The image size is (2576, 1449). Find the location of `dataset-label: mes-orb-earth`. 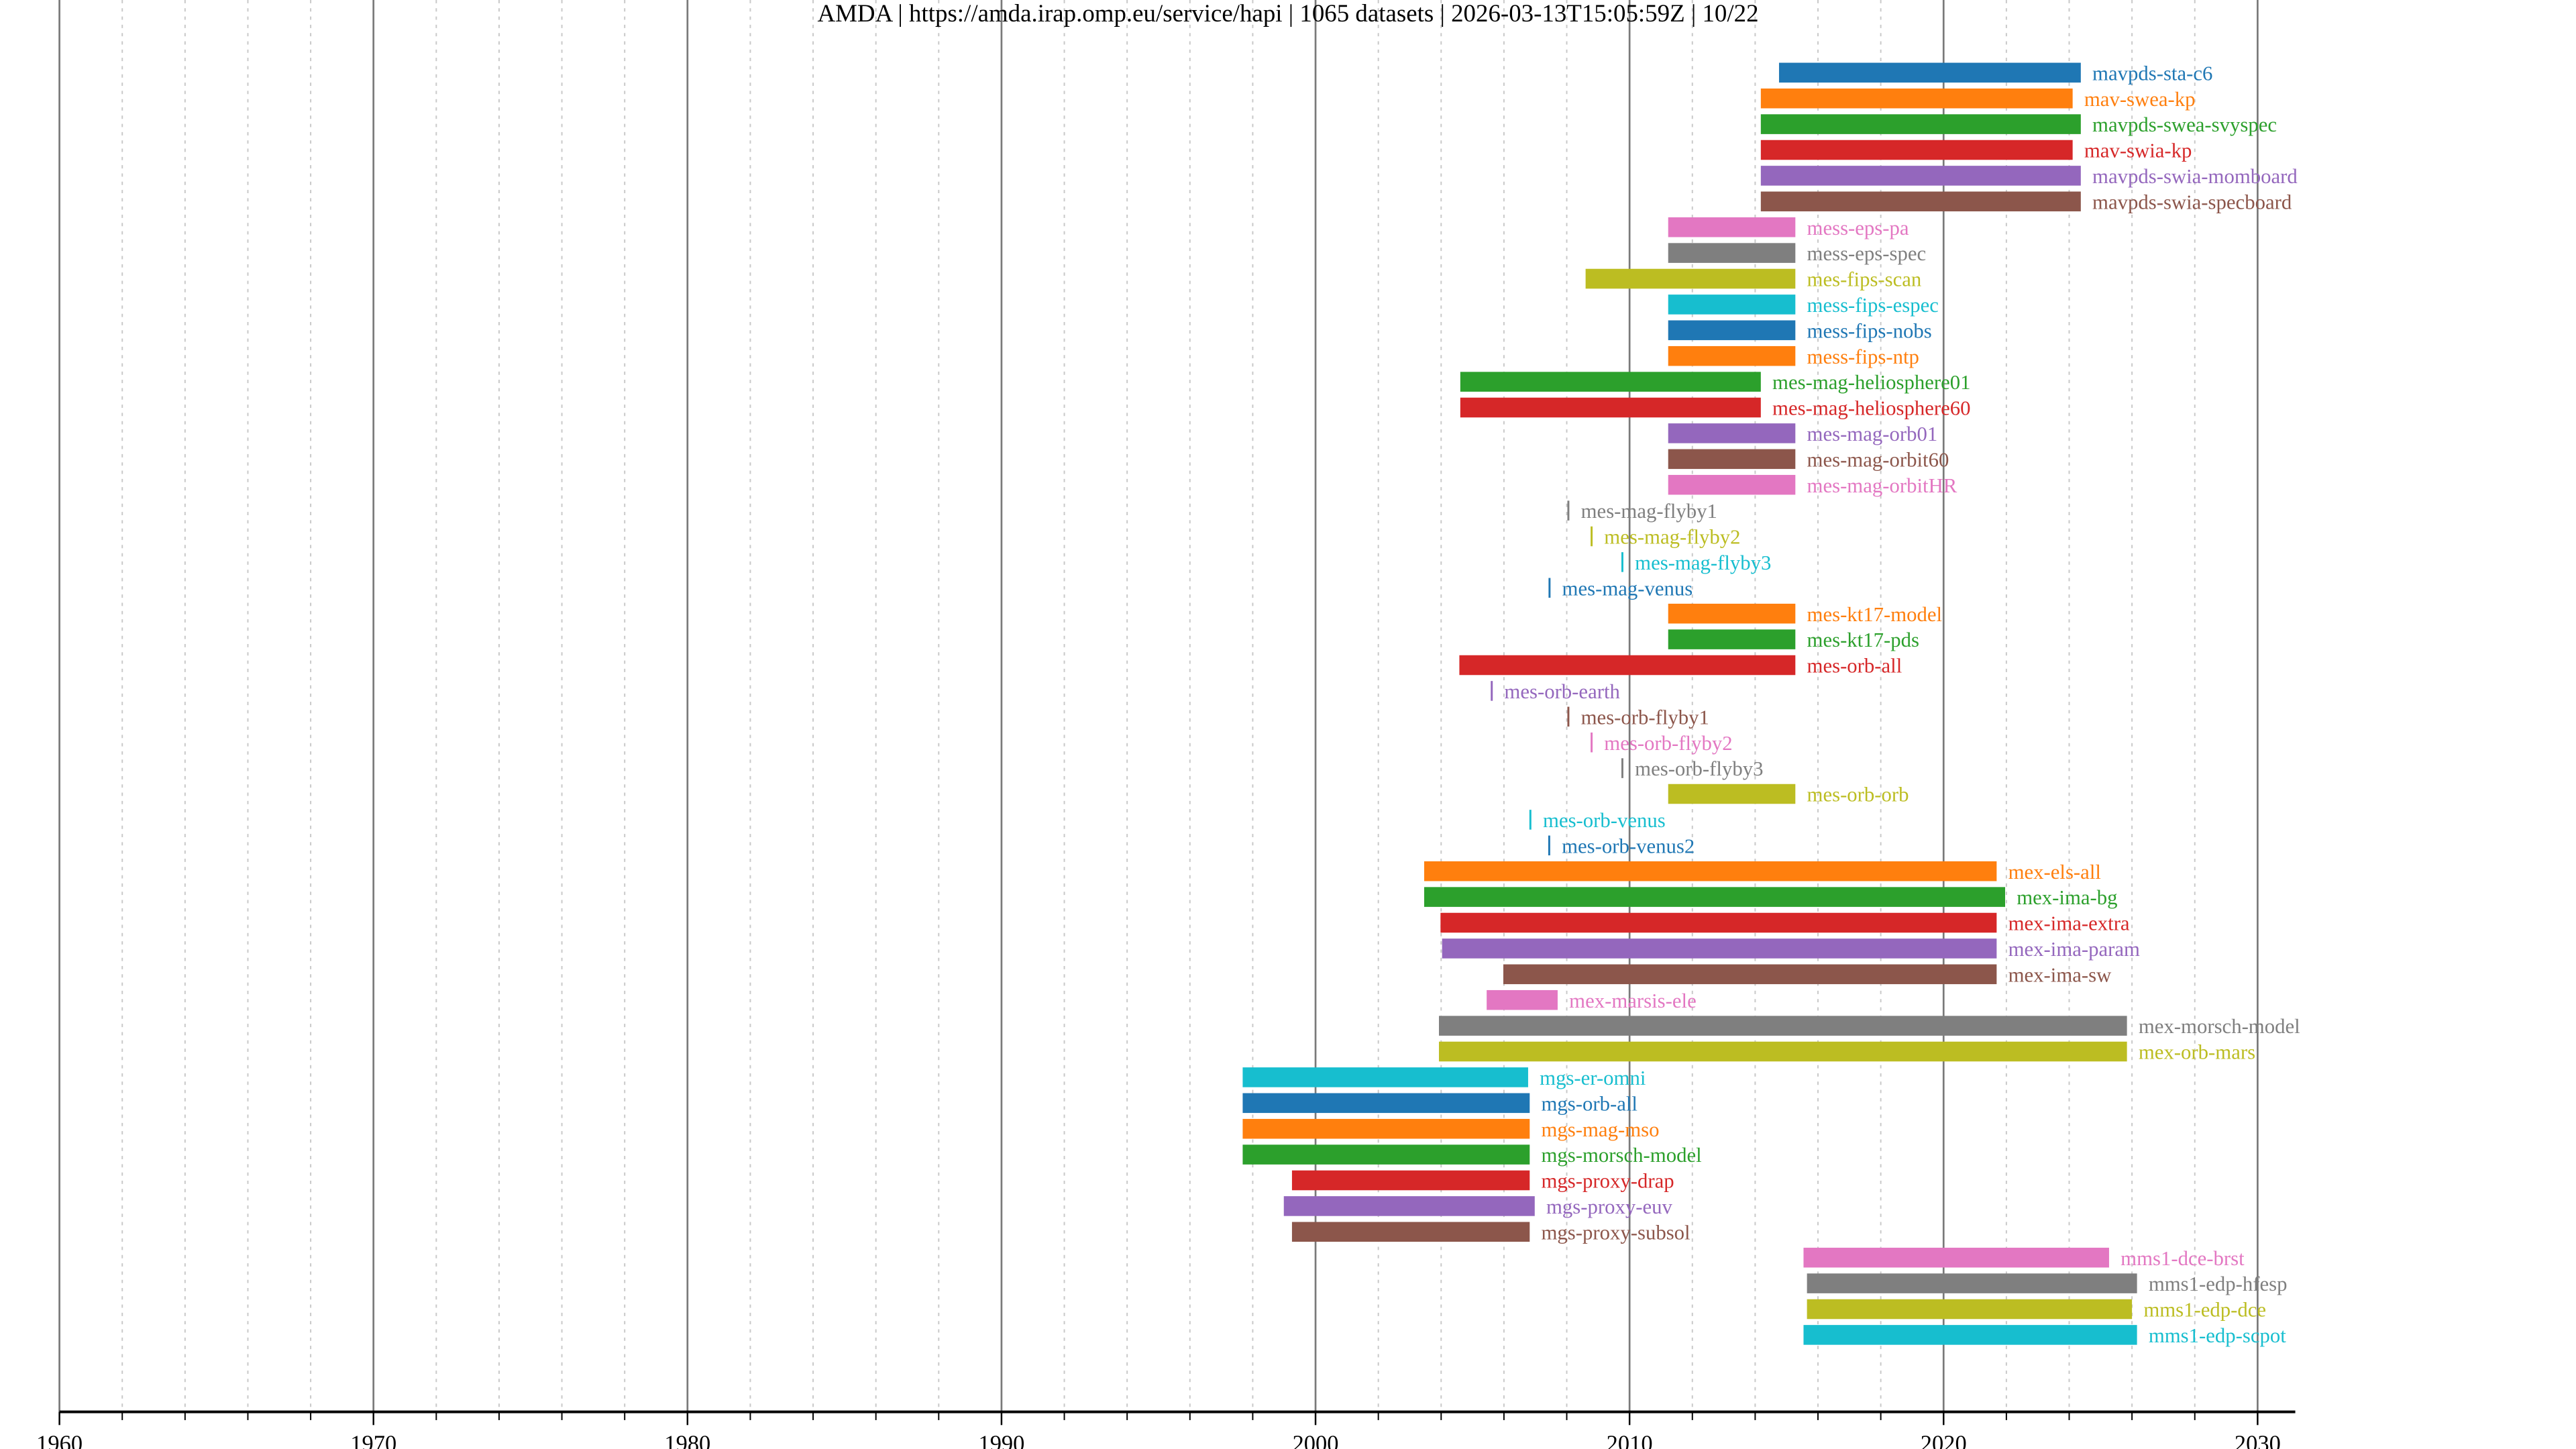

dataset-label: mes-orb-earth is located at coordinates (1561, 691).